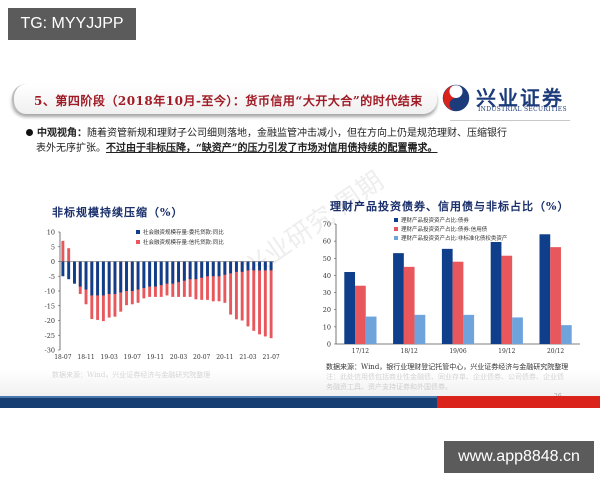 The image size is (600, 480). What do you see at coordinates (53, 247) in the screenshot?
I see `y-tick-label: 5` at bounding box center [53, 247].